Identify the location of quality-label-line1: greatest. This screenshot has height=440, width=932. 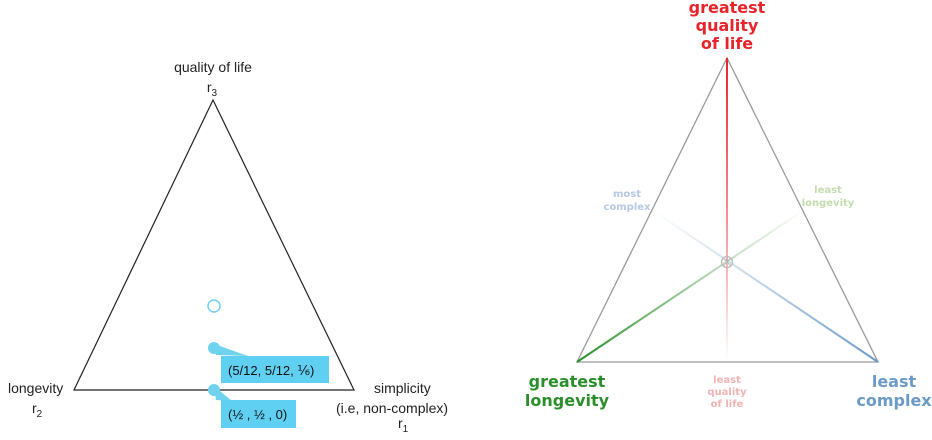
(727, 8).